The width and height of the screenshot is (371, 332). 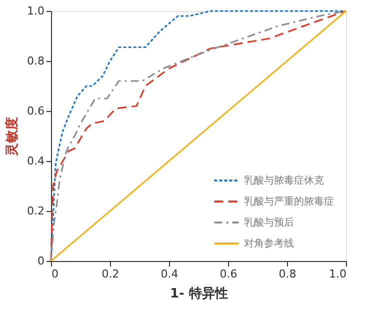 I want to click on x-axis-title: 1- 特异性, so click(x=199, y=294).